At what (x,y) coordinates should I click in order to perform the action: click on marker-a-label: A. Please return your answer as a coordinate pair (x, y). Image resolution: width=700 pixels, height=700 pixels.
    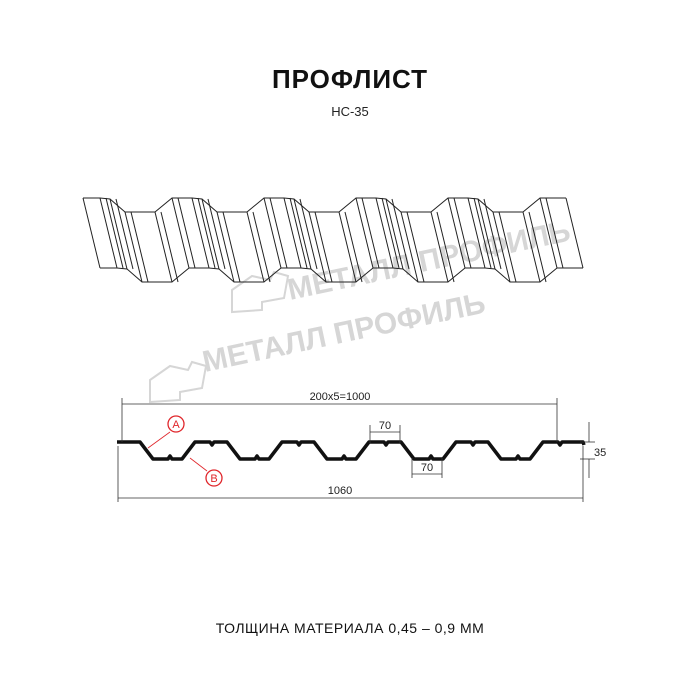
    Looking at the image, I should click on (176, 425).